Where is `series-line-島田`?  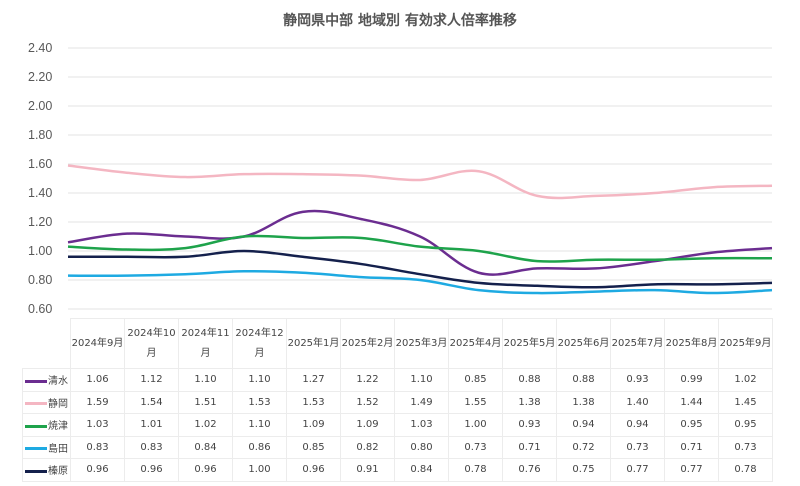 series-line-島田 is located at coordinates (420, 282).